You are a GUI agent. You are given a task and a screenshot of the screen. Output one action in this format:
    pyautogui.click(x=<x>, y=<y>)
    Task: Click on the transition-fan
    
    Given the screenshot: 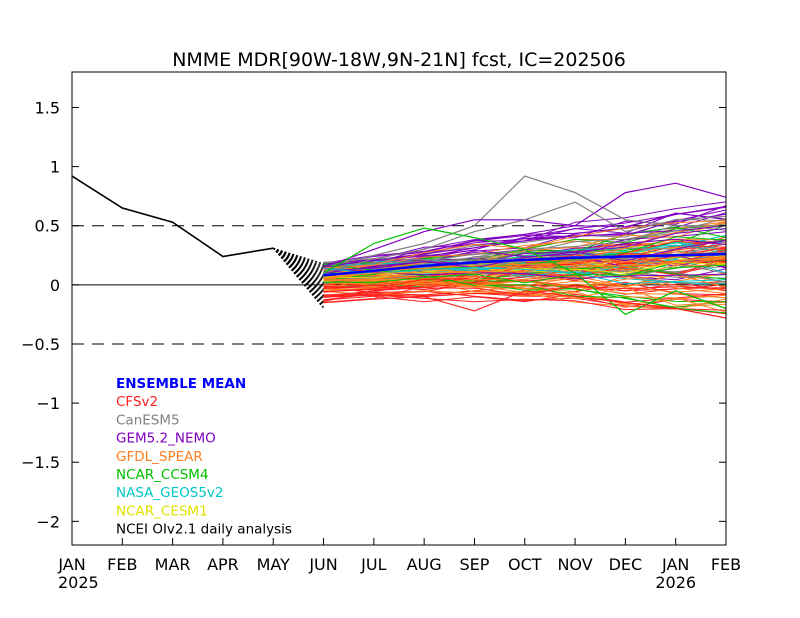 What is the action you would take?
    pyautogui.click(x=298, y=278)
    